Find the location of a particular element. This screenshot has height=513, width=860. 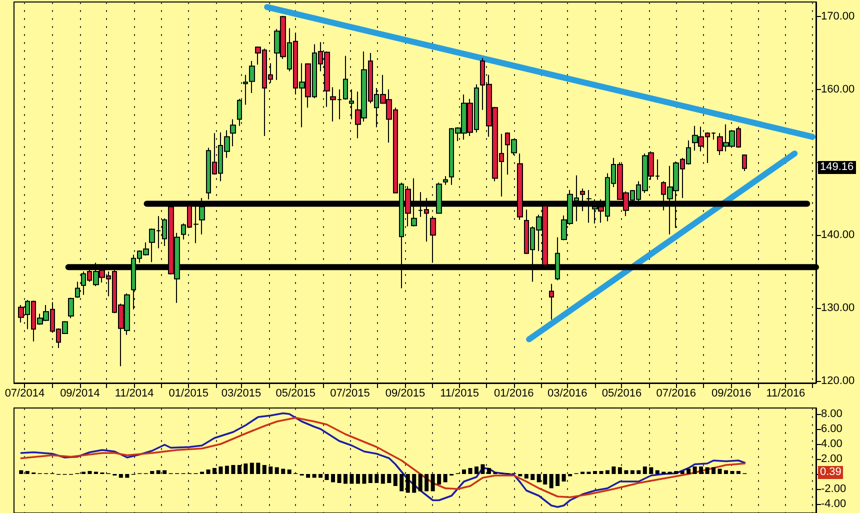

x-tick-label: 09/2014 is located at coordinates (80, 394).